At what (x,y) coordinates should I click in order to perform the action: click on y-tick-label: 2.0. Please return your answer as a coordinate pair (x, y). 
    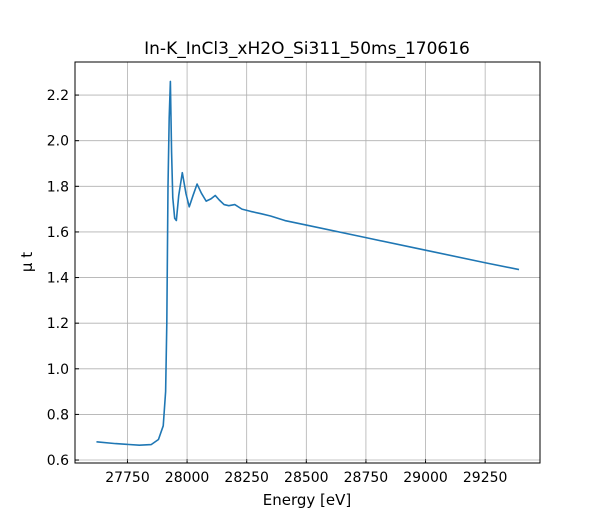
    Looking at the image, I should click on (58, 142).